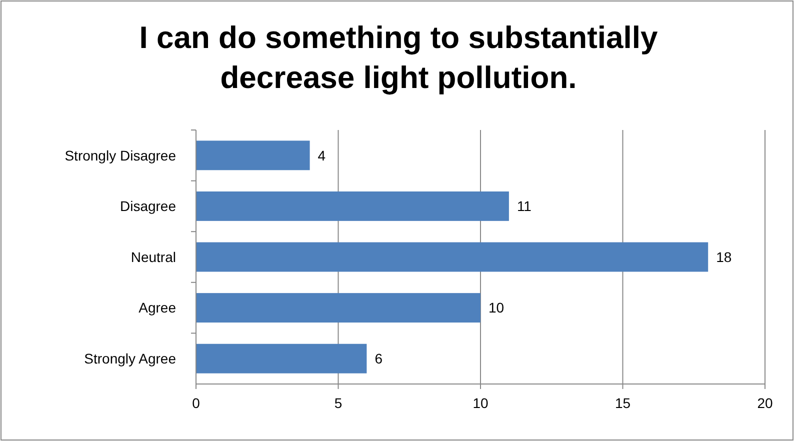  I want to click on y-tick-label: Neutral, so click(153, 256).